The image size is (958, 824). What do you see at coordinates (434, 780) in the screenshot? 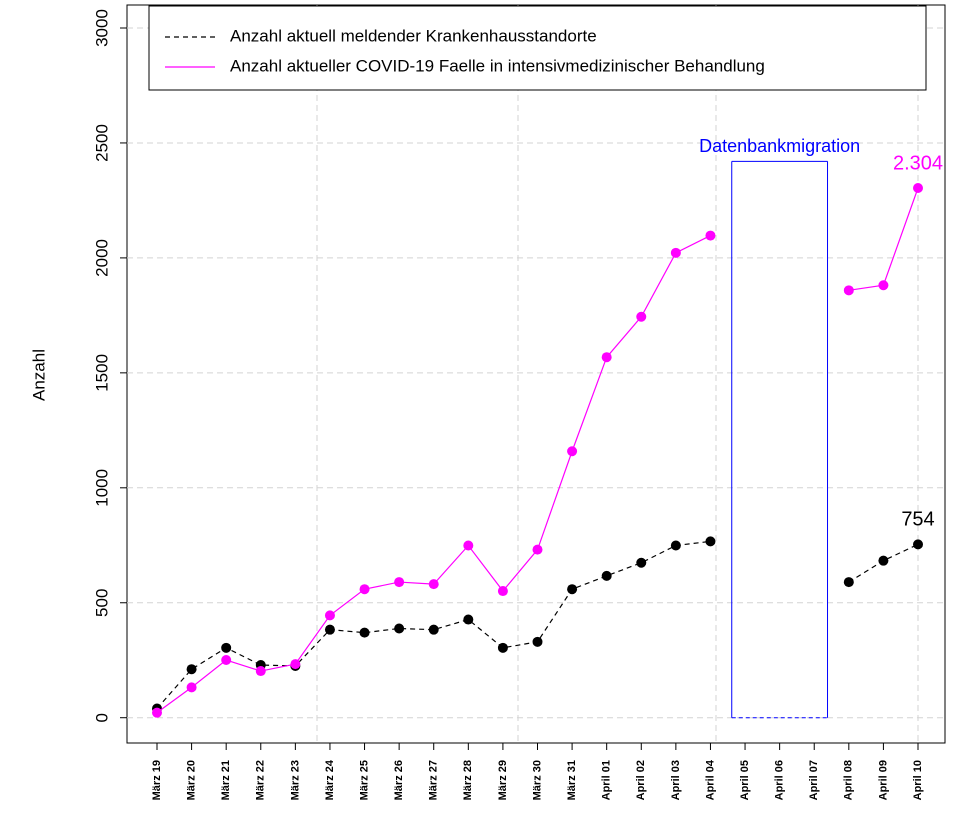
I see `x-tick-label: März 27` at bounding box center [434, 780].